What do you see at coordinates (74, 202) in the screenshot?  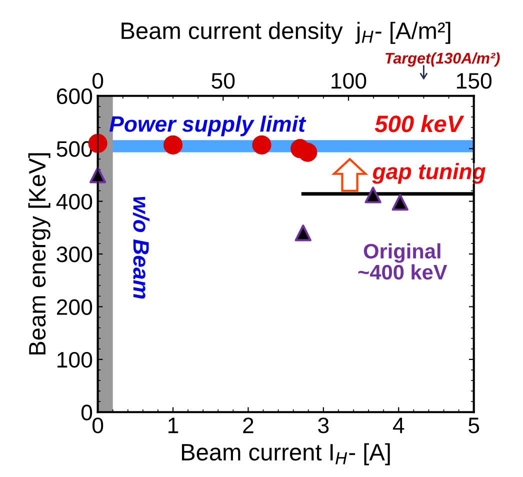 I see `y-tick-label: 400` at bounding box center [74, 202].